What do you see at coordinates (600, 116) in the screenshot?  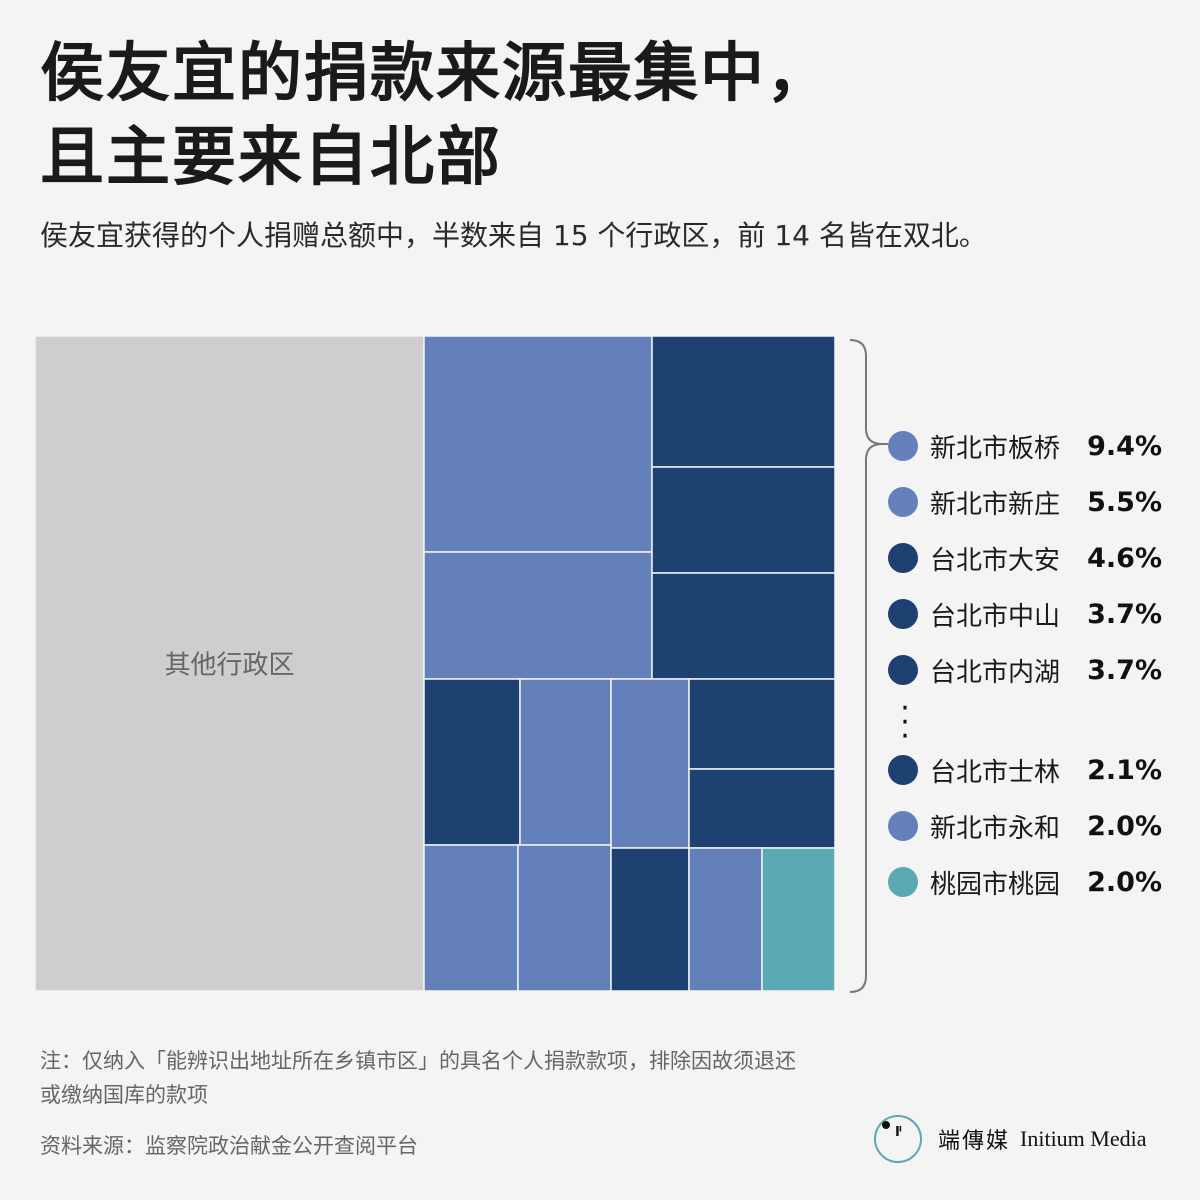 I see `chart-title: 侯友宜的捐款来源最集中， 且主要来自北部` at bounding box center [600, 116].